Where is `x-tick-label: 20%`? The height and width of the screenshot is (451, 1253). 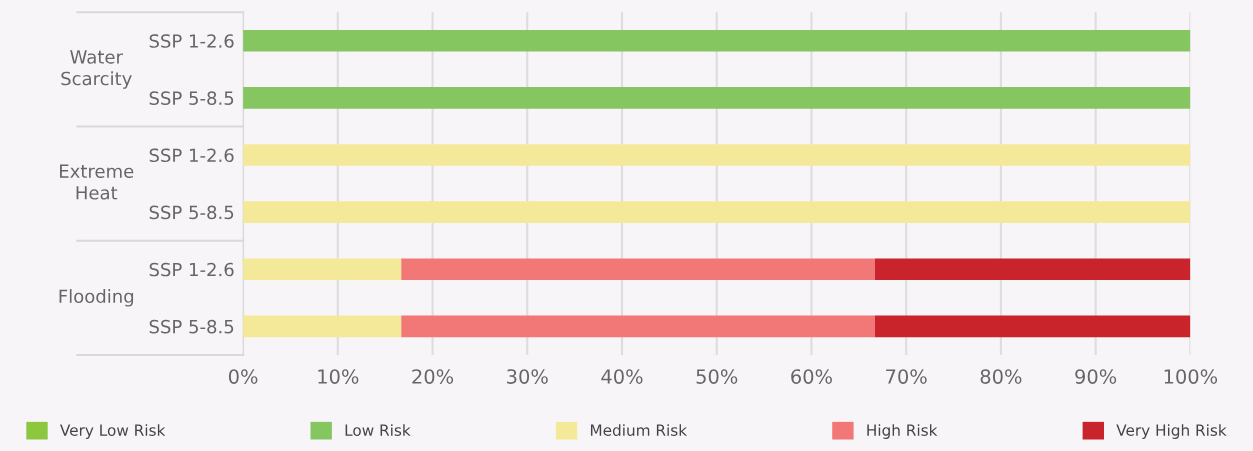 x-tick-label: 20% is located at coordinates (433, 376).